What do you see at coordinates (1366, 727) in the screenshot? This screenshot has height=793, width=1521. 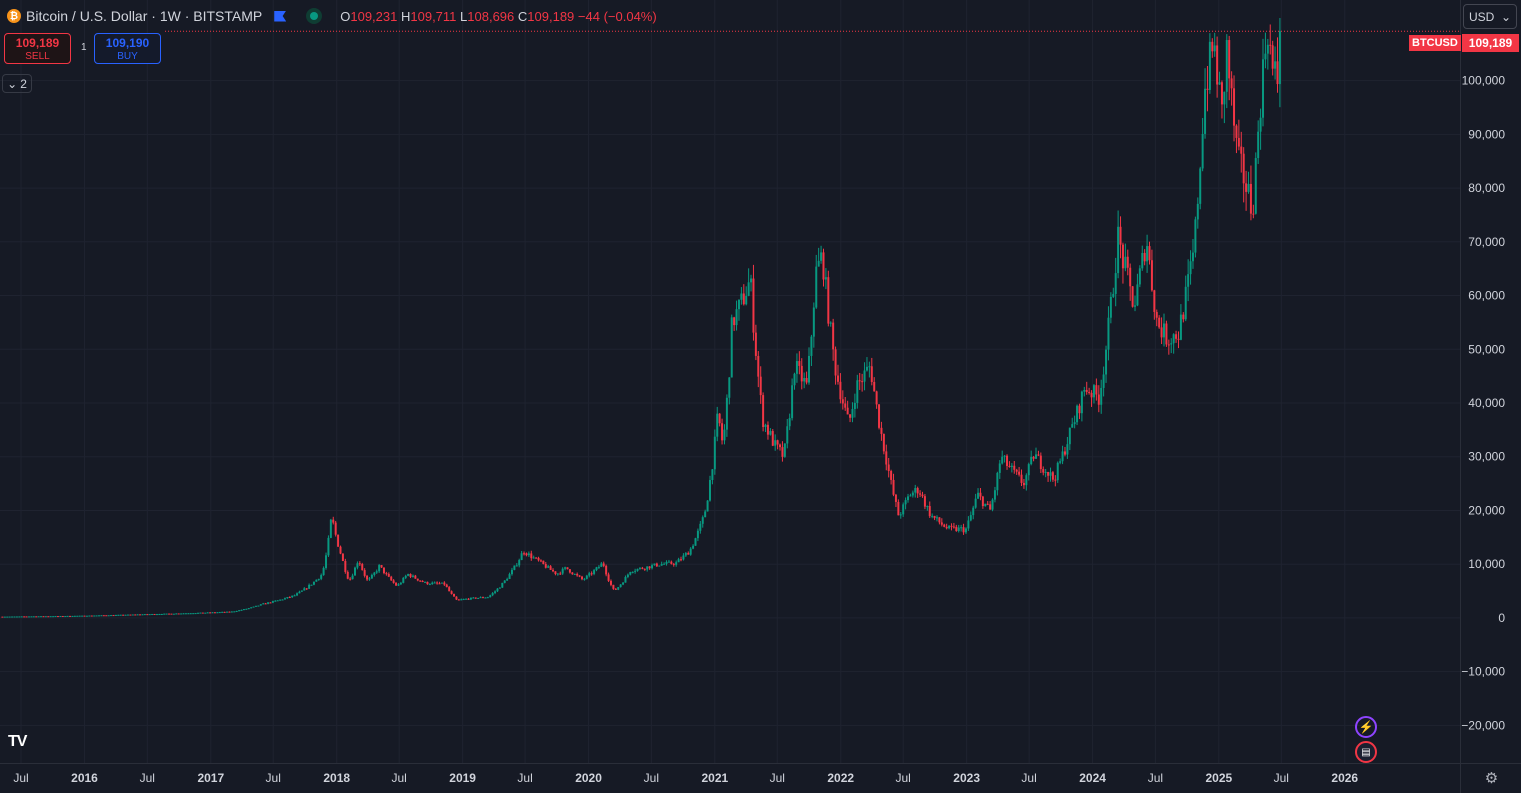 I see `lightning-icon: ⚡` at bounding box center [1366, 727].